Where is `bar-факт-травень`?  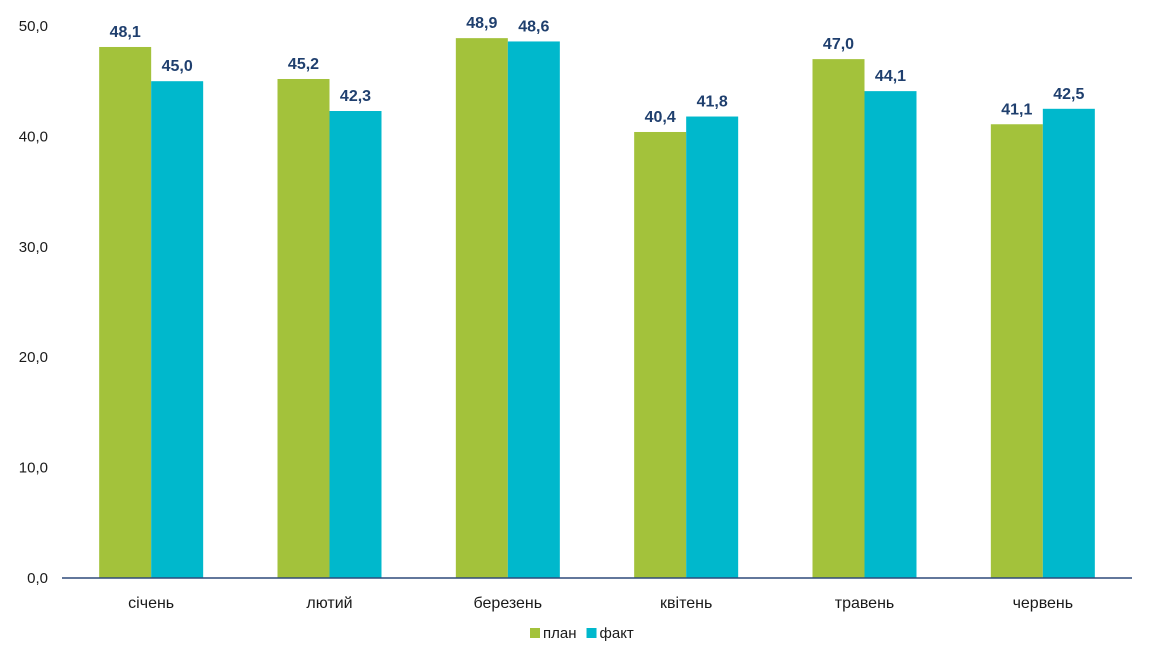 bar-факт-травень is located at coordinates (890, 335).